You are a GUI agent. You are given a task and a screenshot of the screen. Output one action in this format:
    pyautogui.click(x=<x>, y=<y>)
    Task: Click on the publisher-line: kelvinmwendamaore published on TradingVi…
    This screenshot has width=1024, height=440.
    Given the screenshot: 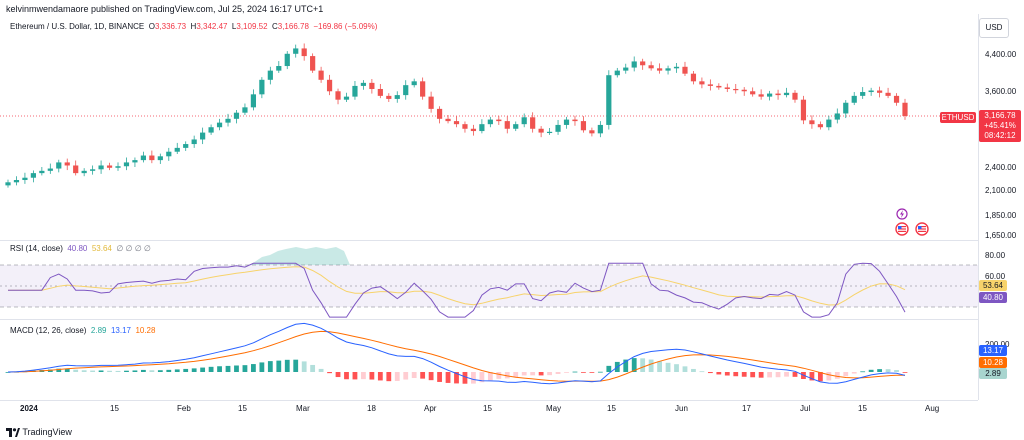 What is the action you would take?
    pyautogui.click(x=165, y=9)
    